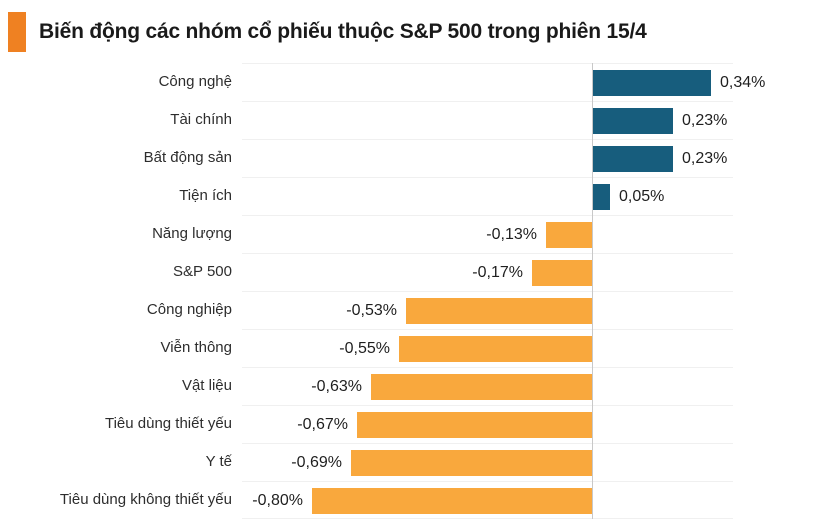  I want to click on value-label: 0,05%, so click(642, 196).